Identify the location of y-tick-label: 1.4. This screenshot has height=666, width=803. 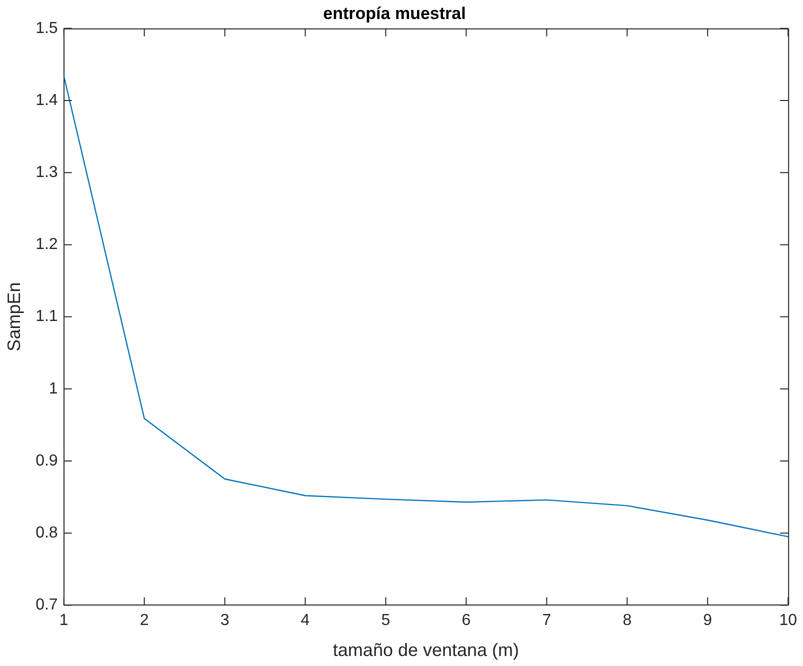
(47, 100).